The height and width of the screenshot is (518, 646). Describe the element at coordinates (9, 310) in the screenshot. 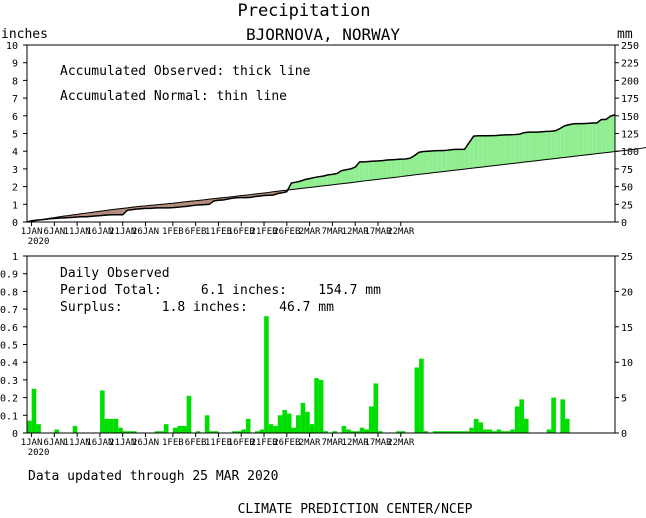

I see `y-tick-label: 0.7` at that location.